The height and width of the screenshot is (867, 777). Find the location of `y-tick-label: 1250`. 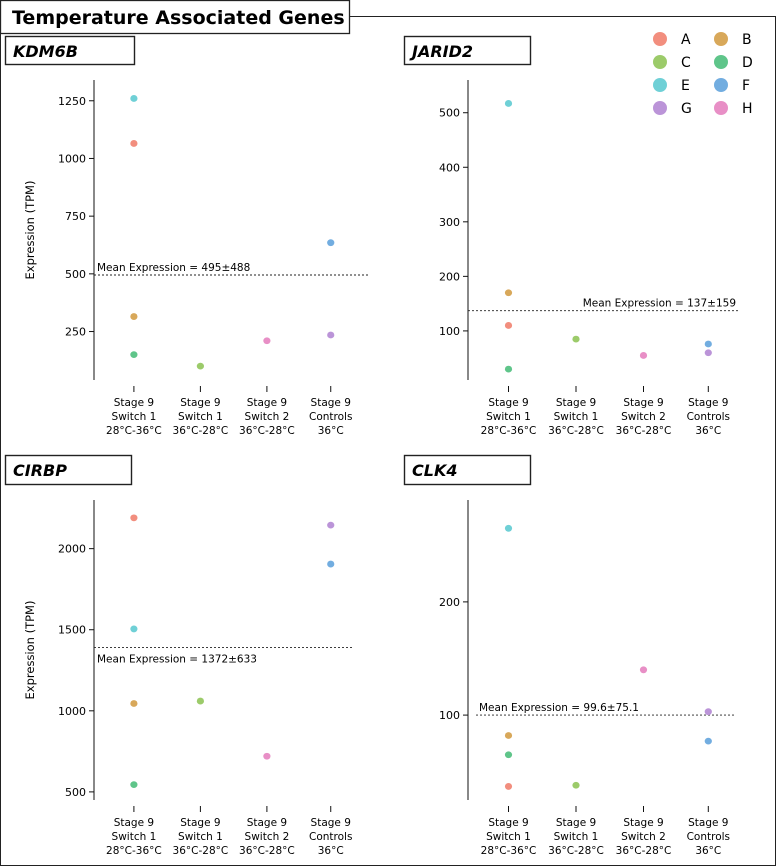

y-tick-label: 1250 is located at coordinates (72, 101).